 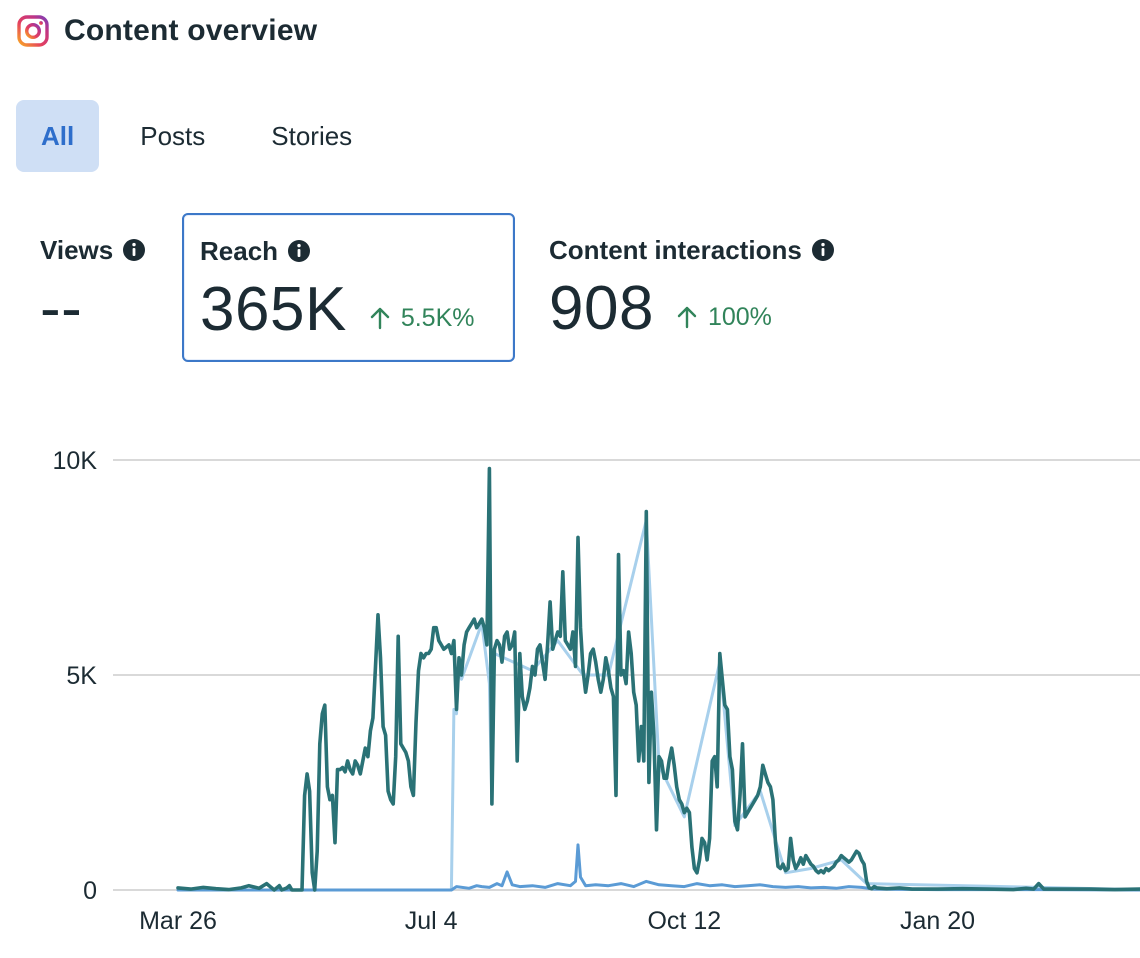 I want to click on metric-interactions-change-text: 100%, so click(x=739, y=316).